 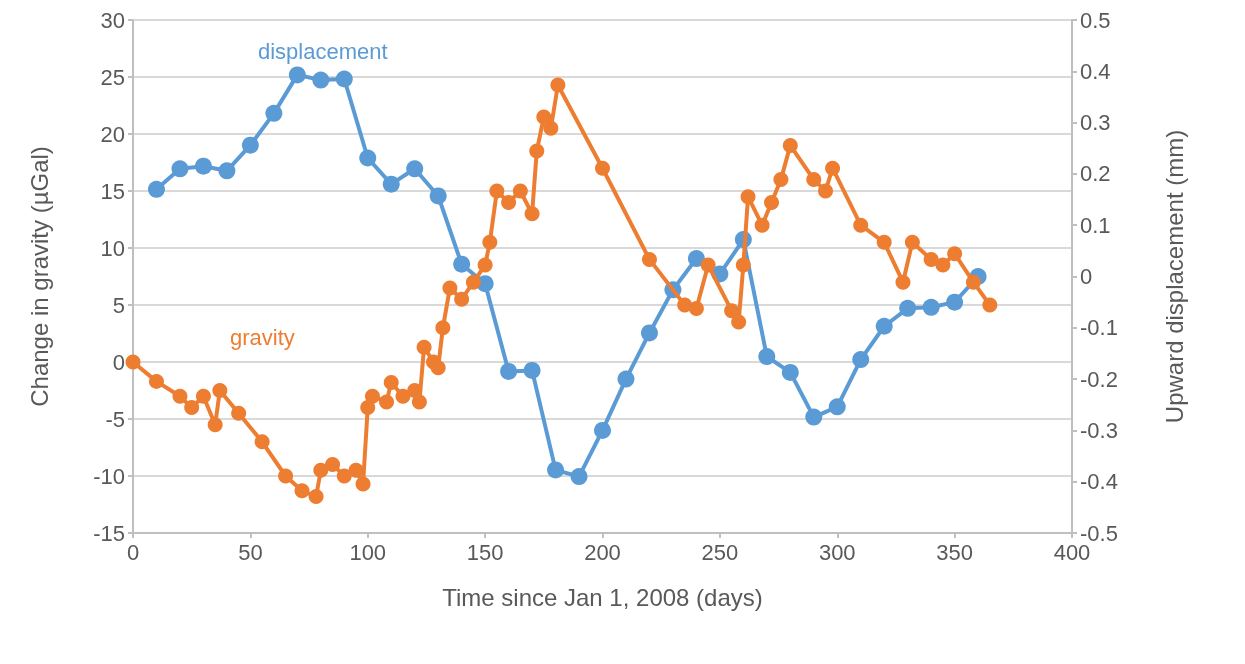 I want to click on y-axis-title: Change in gravity (µGal), so click(x=39, y=276).